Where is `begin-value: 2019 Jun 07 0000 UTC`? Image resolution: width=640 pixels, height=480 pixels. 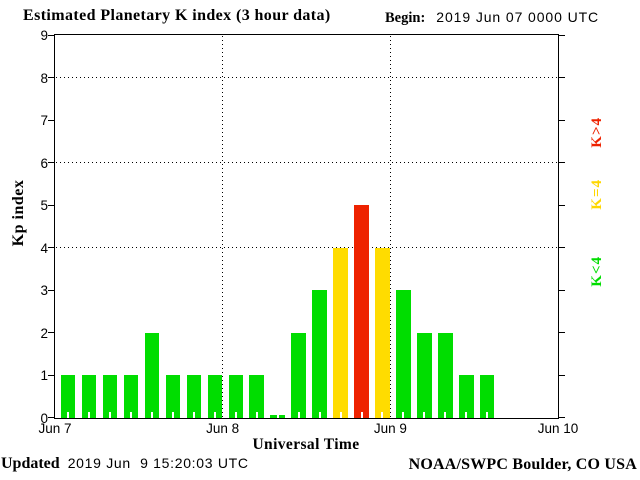
begin-value: 2019 Jun 07 0000 UTC is located at coordinates (518, 17).